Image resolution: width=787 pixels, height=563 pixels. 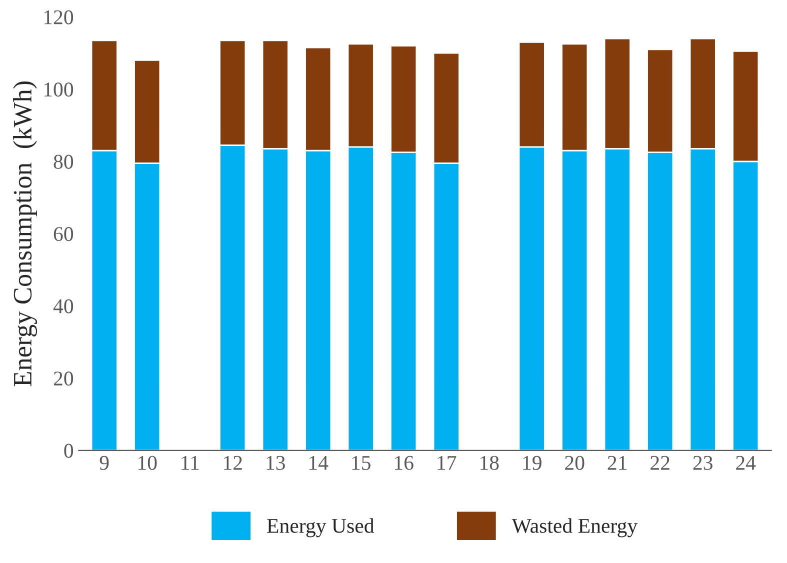 I want to click on x-tick-label: 16, so click(x=404, y=463).